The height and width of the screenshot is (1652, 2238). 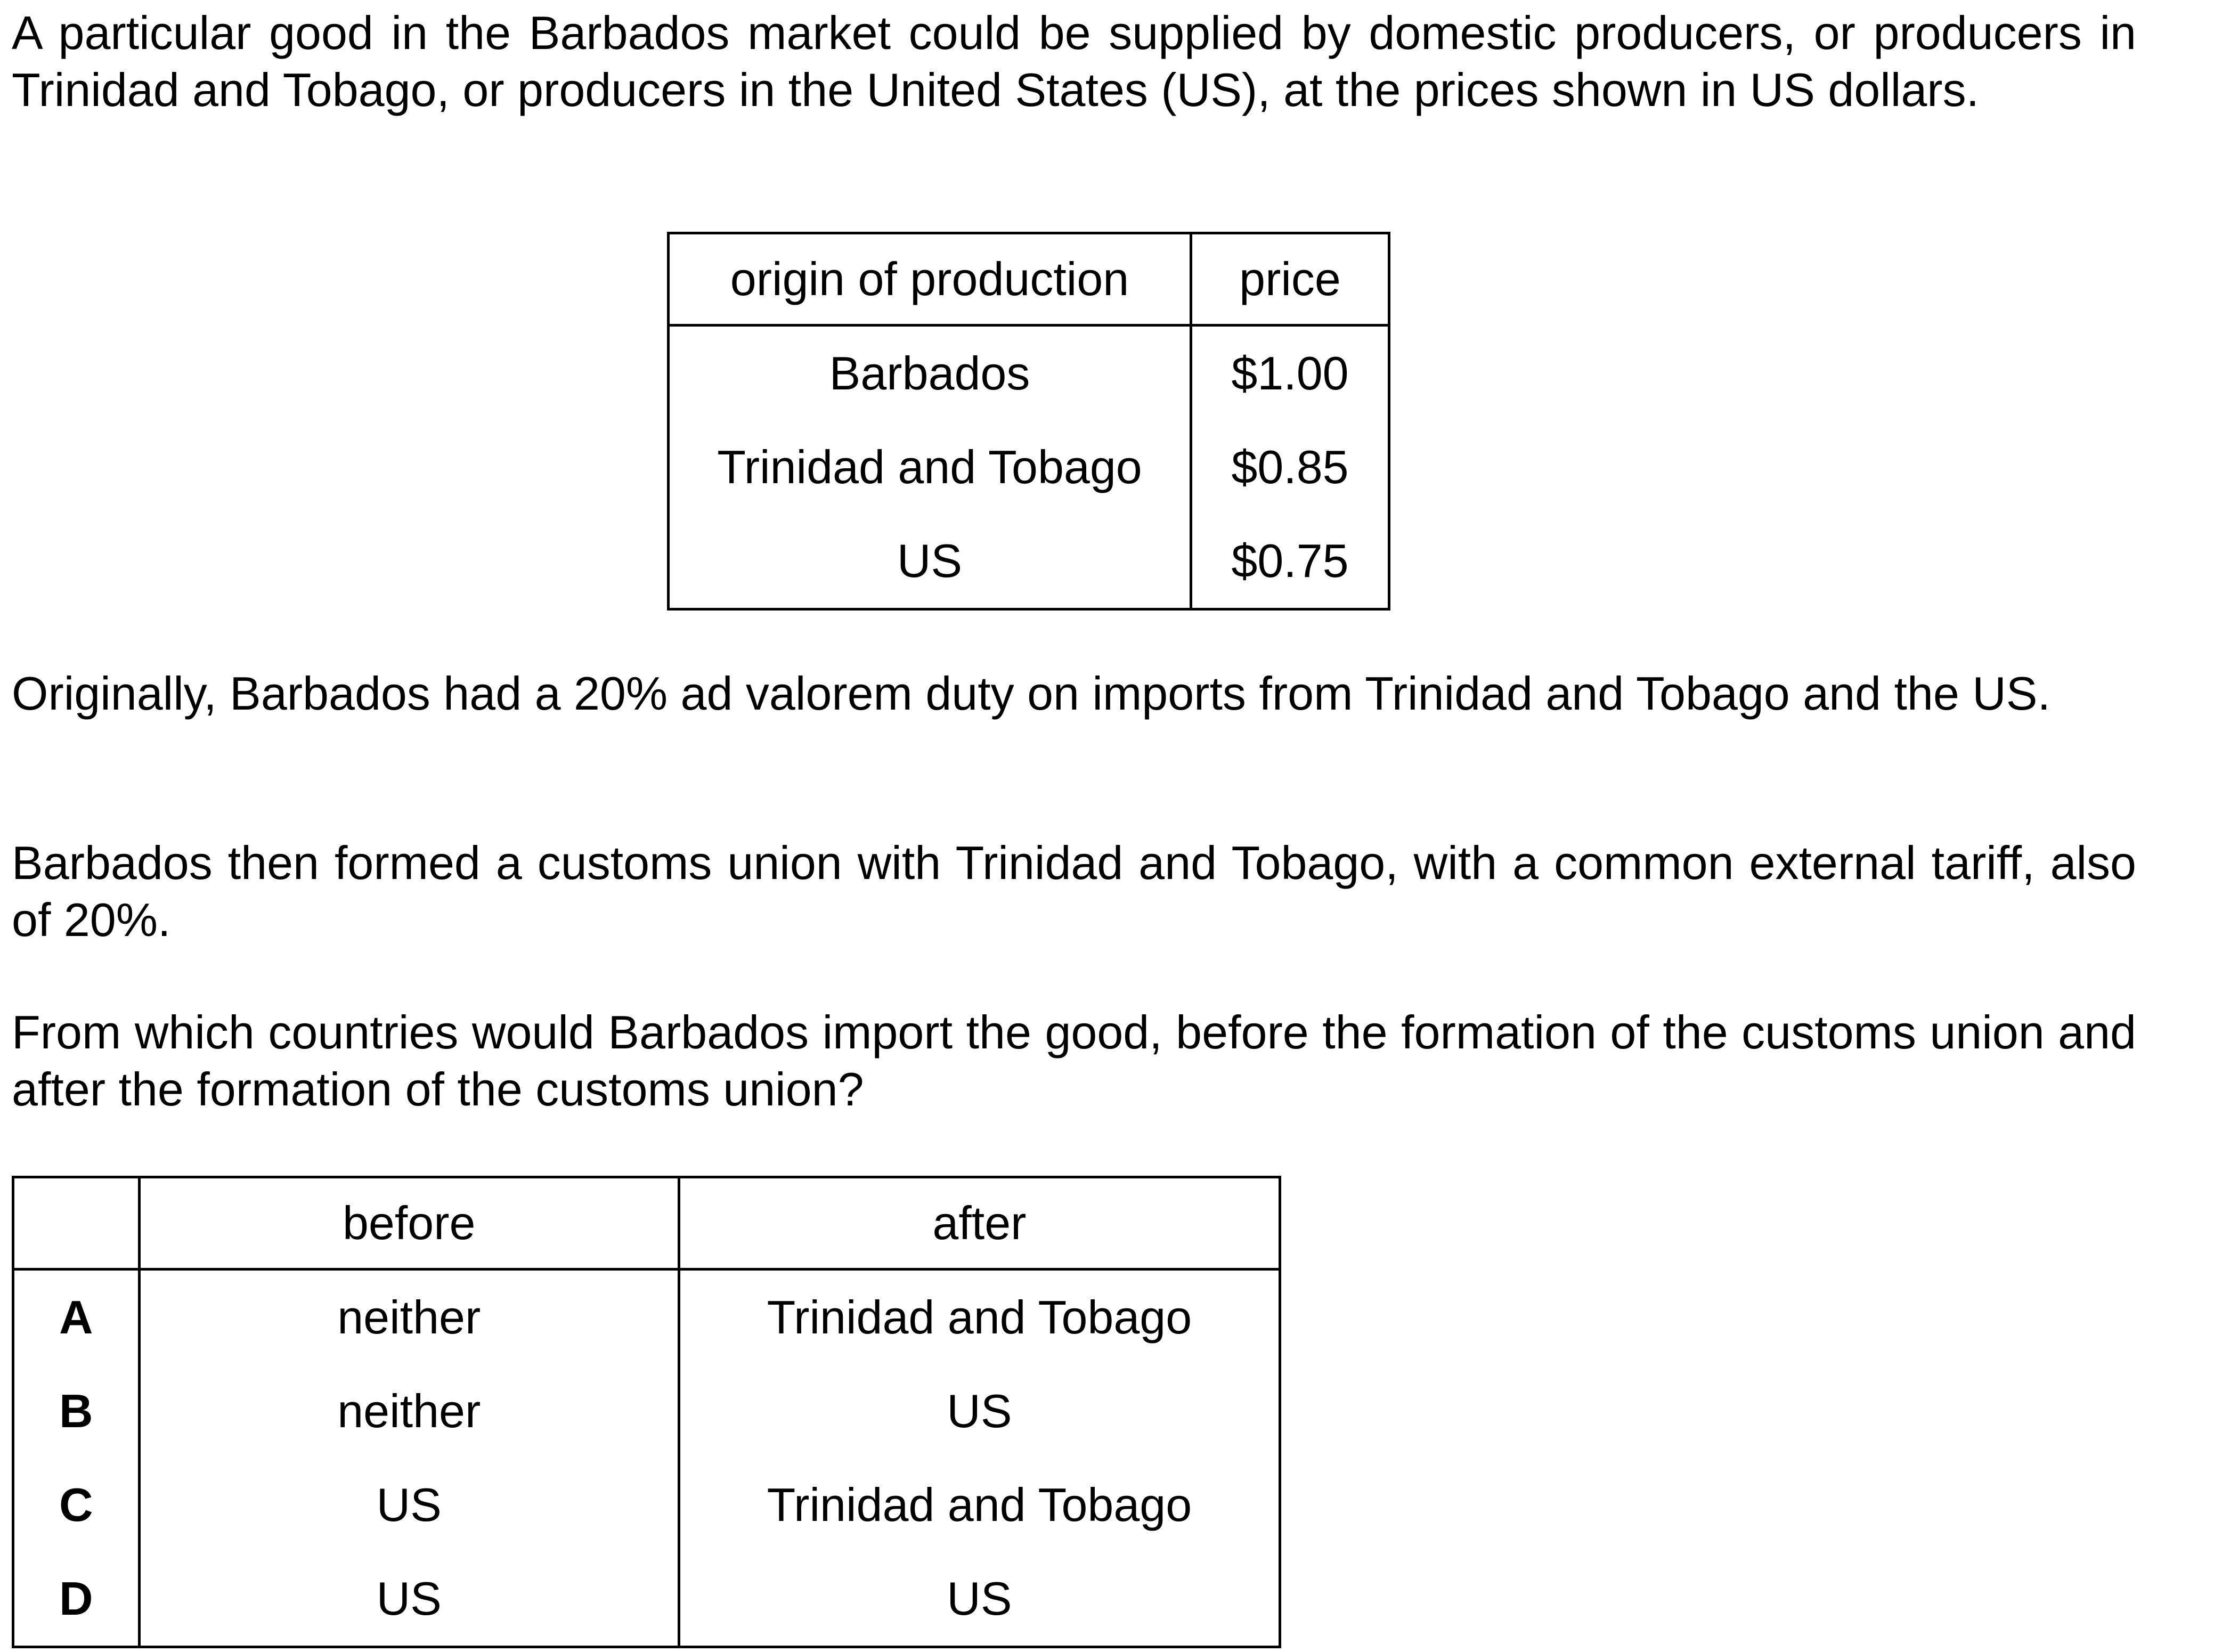 I want to click on after-column-header: after, so click(x=979, y=1224).